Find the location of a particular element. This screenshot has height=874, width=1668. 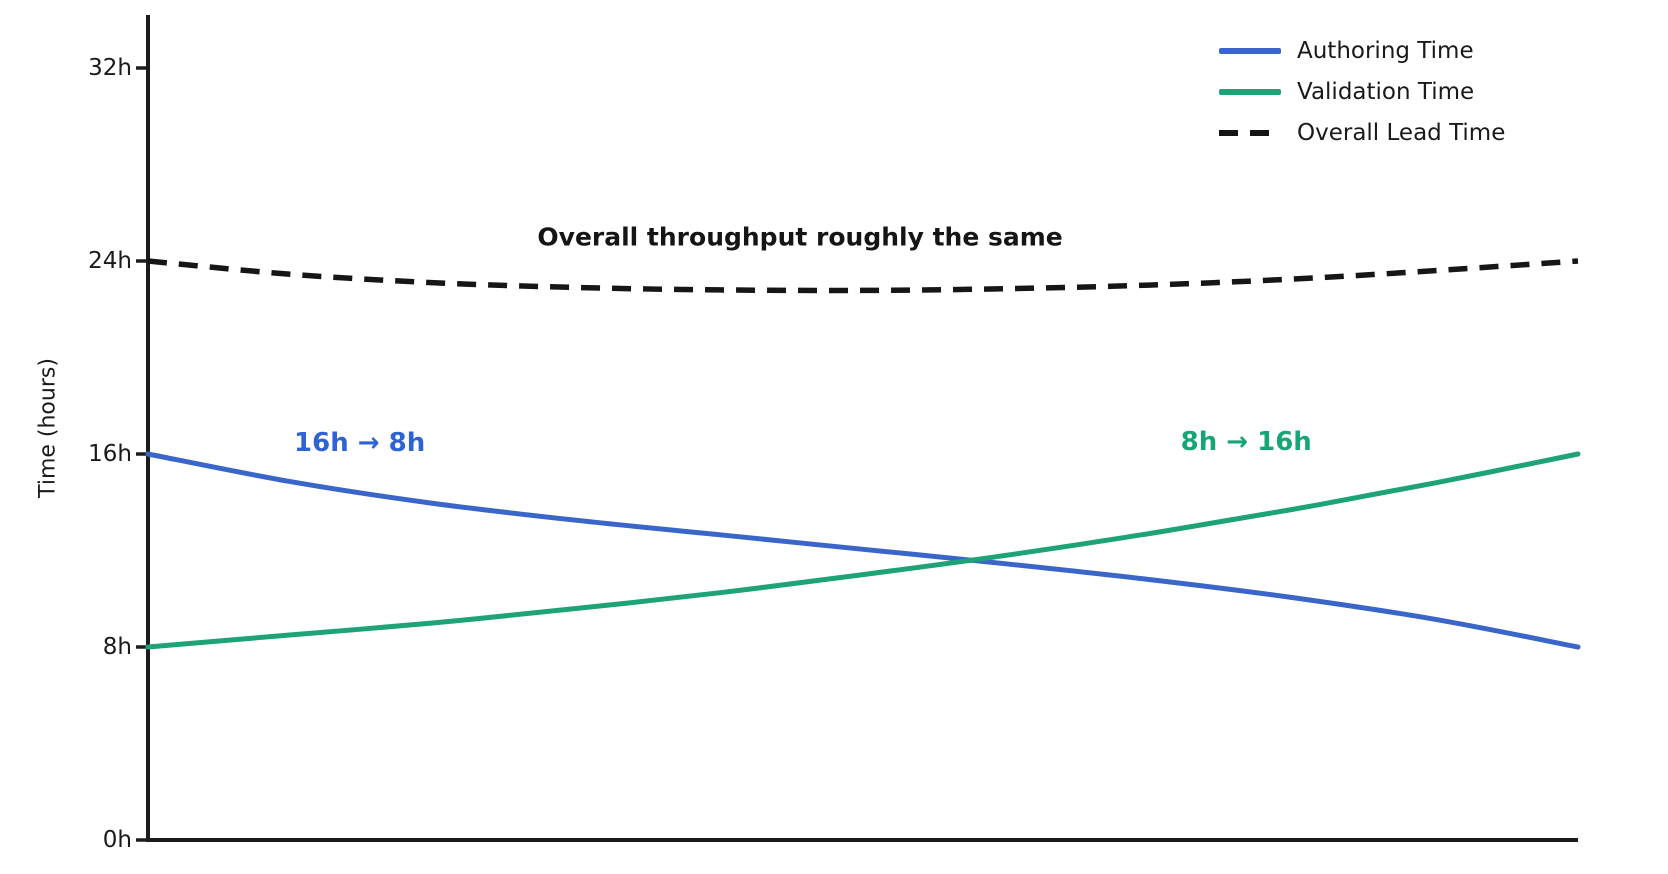

annotation-validation-8h-to-16h: 8h → 16h is located at coordinates (1246, 441).